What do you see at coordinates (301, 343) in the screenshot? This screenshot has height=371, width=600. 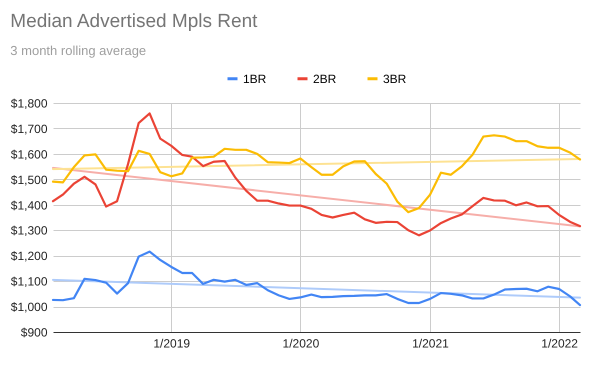 I see `x-tick-label: 1/2020` at bounding box center [301, 343].